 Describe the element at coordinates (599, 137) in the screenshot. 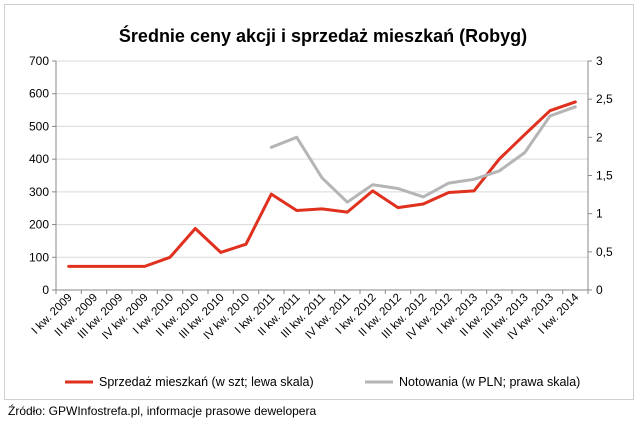

I see `right-tick-label: 2` at that location.